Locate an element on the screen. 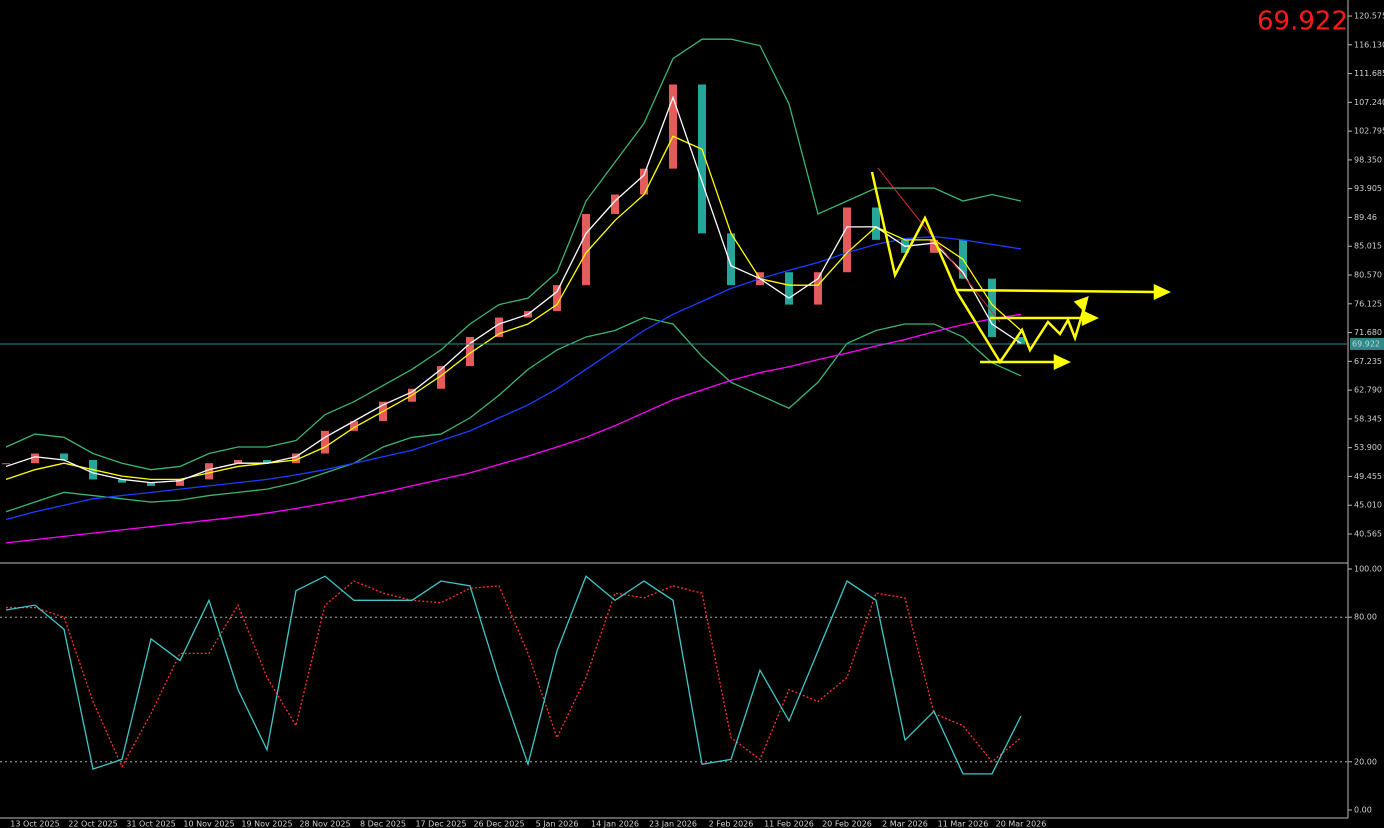  x-tick-label: 5 Jan 2026 is located at coordinates (557, 824).